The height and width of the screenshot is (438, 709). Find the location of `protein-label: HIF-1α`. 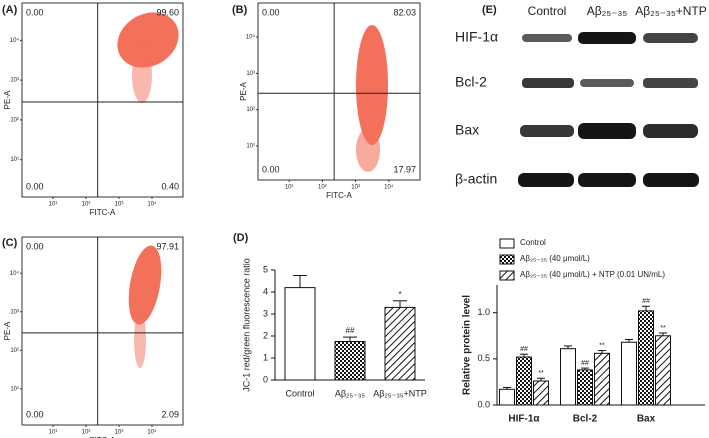

protein-label: HIF-1α is located at coordinates (476, 37).